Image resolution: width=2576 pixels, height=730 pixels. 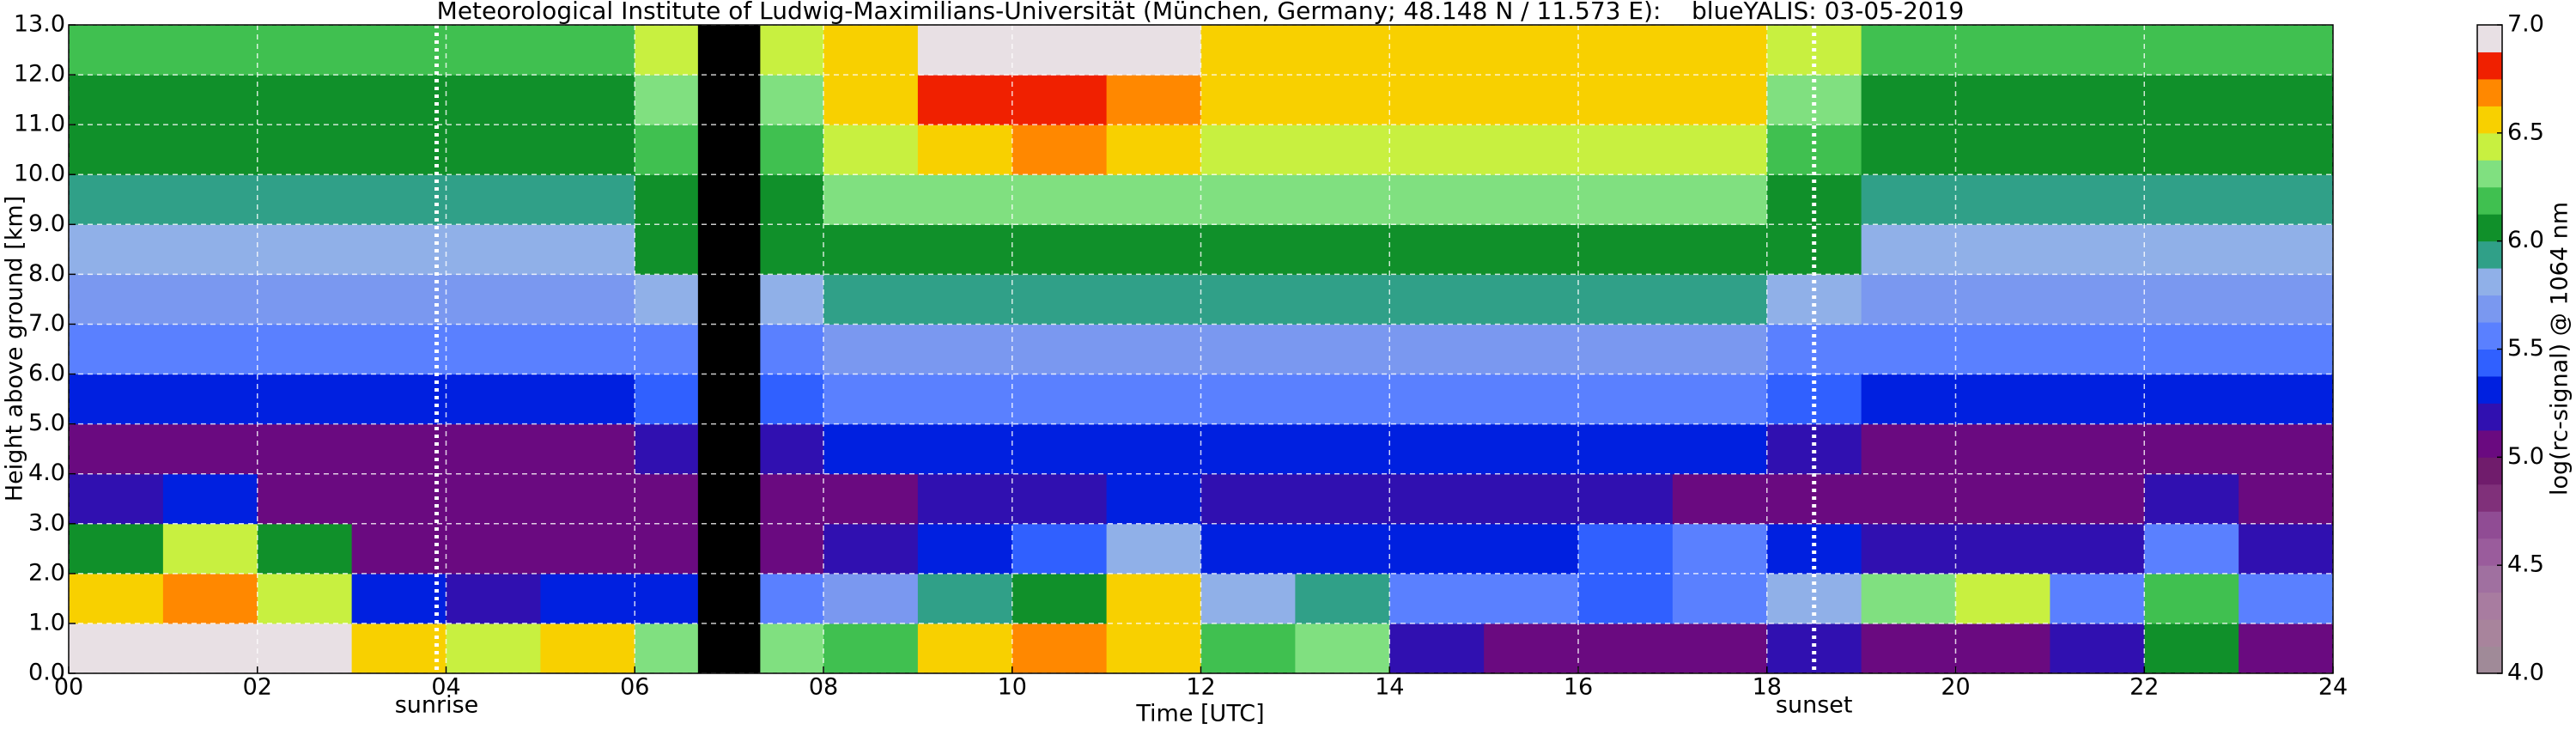 I want to click on x-tick-label: 02, so click(x=258, y=687).